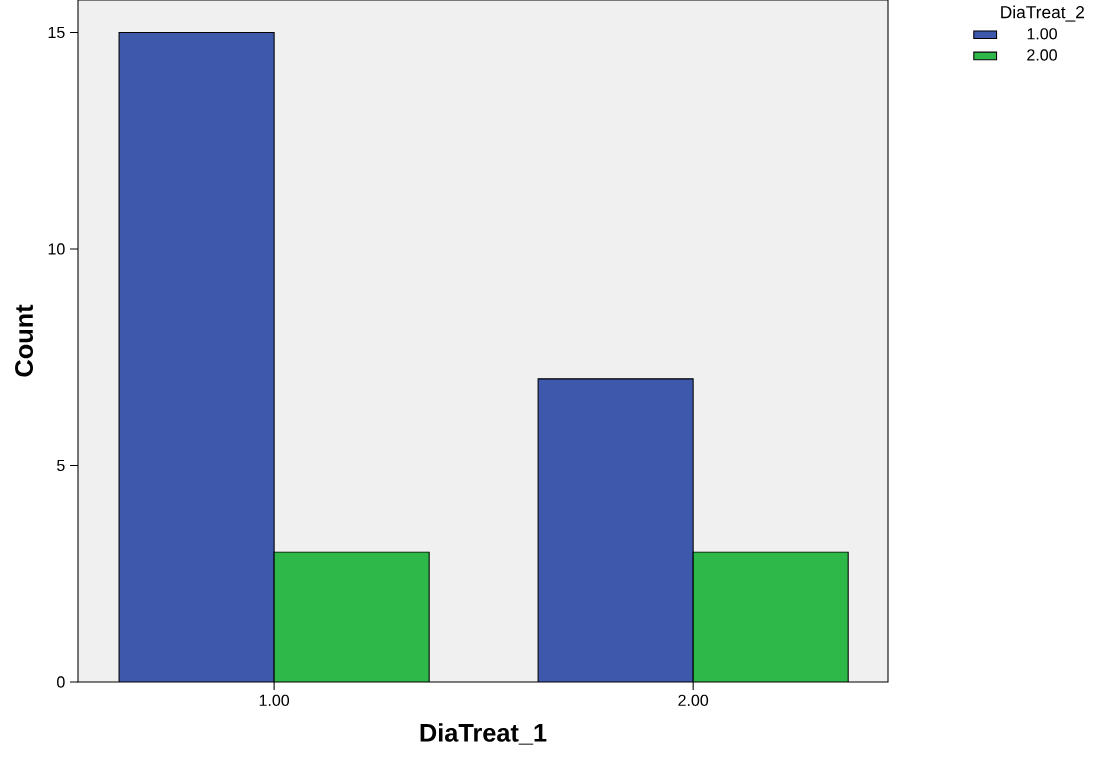  I want to click on legend-label: 2.00, so click(1042, 55).